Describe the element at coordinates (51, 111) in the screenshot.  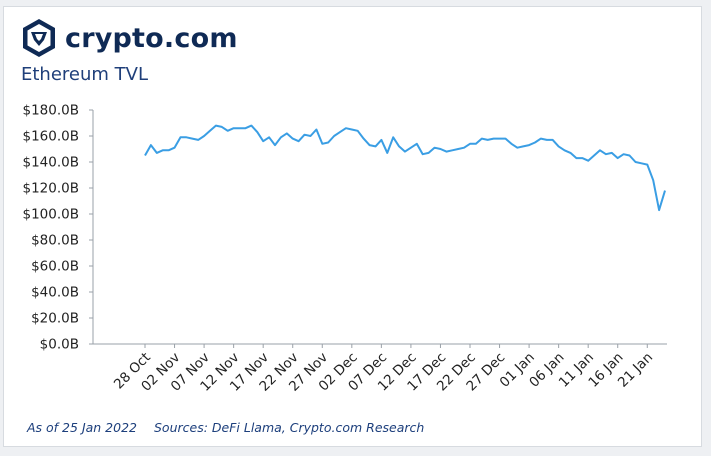
I see `y-tick-label: $180.0B` at that location.